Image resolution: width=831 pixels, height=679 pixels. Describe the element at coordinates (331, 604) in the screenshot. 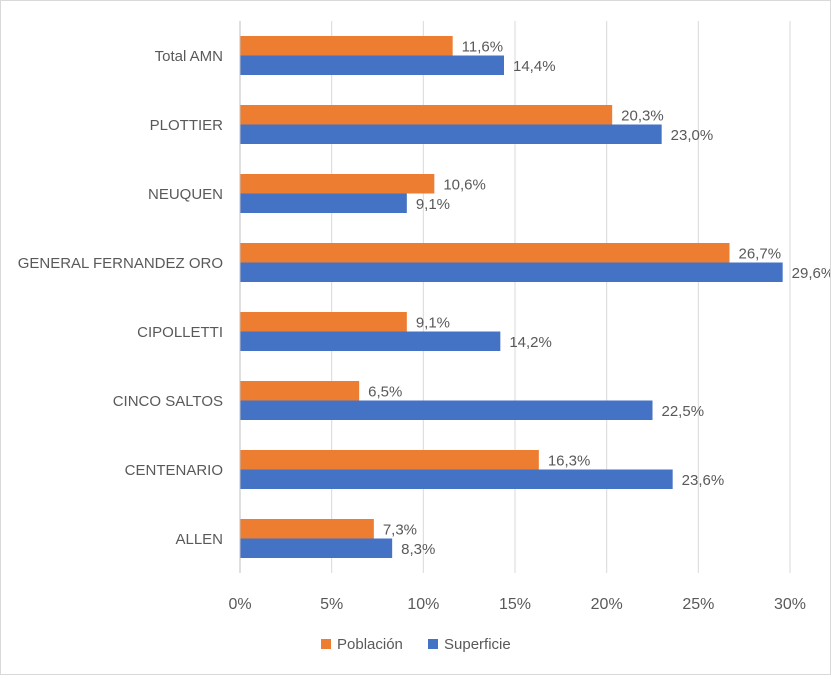

I see `x-tick-label: 5%` at that location.